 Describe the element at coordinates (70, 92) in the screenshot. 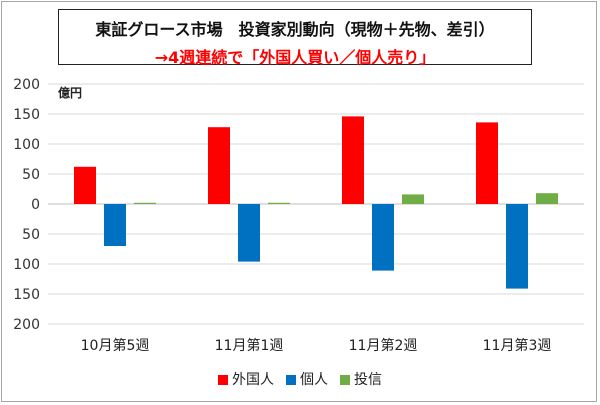

I see `y-axis-unit: 億円` at that location.